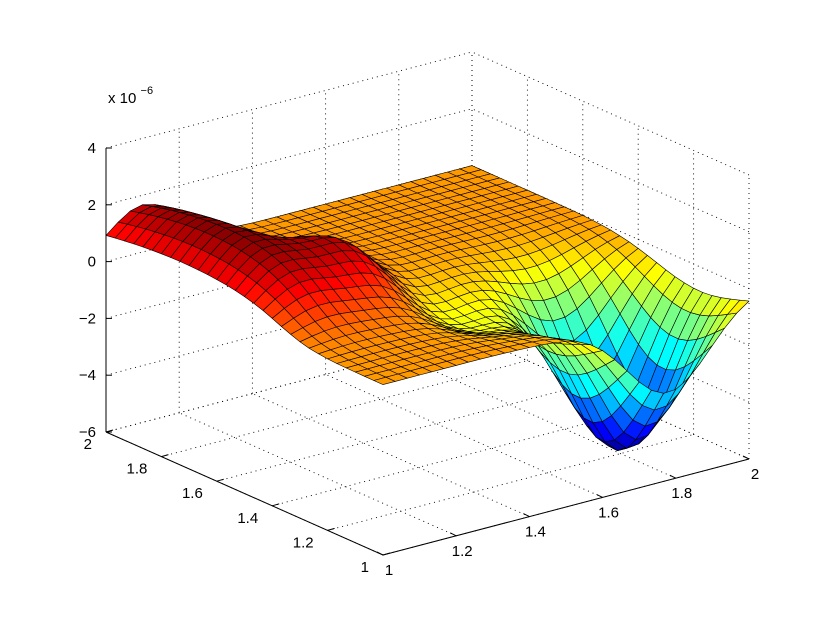  I want to click on y-tick-label: 1, so click(365, 567).